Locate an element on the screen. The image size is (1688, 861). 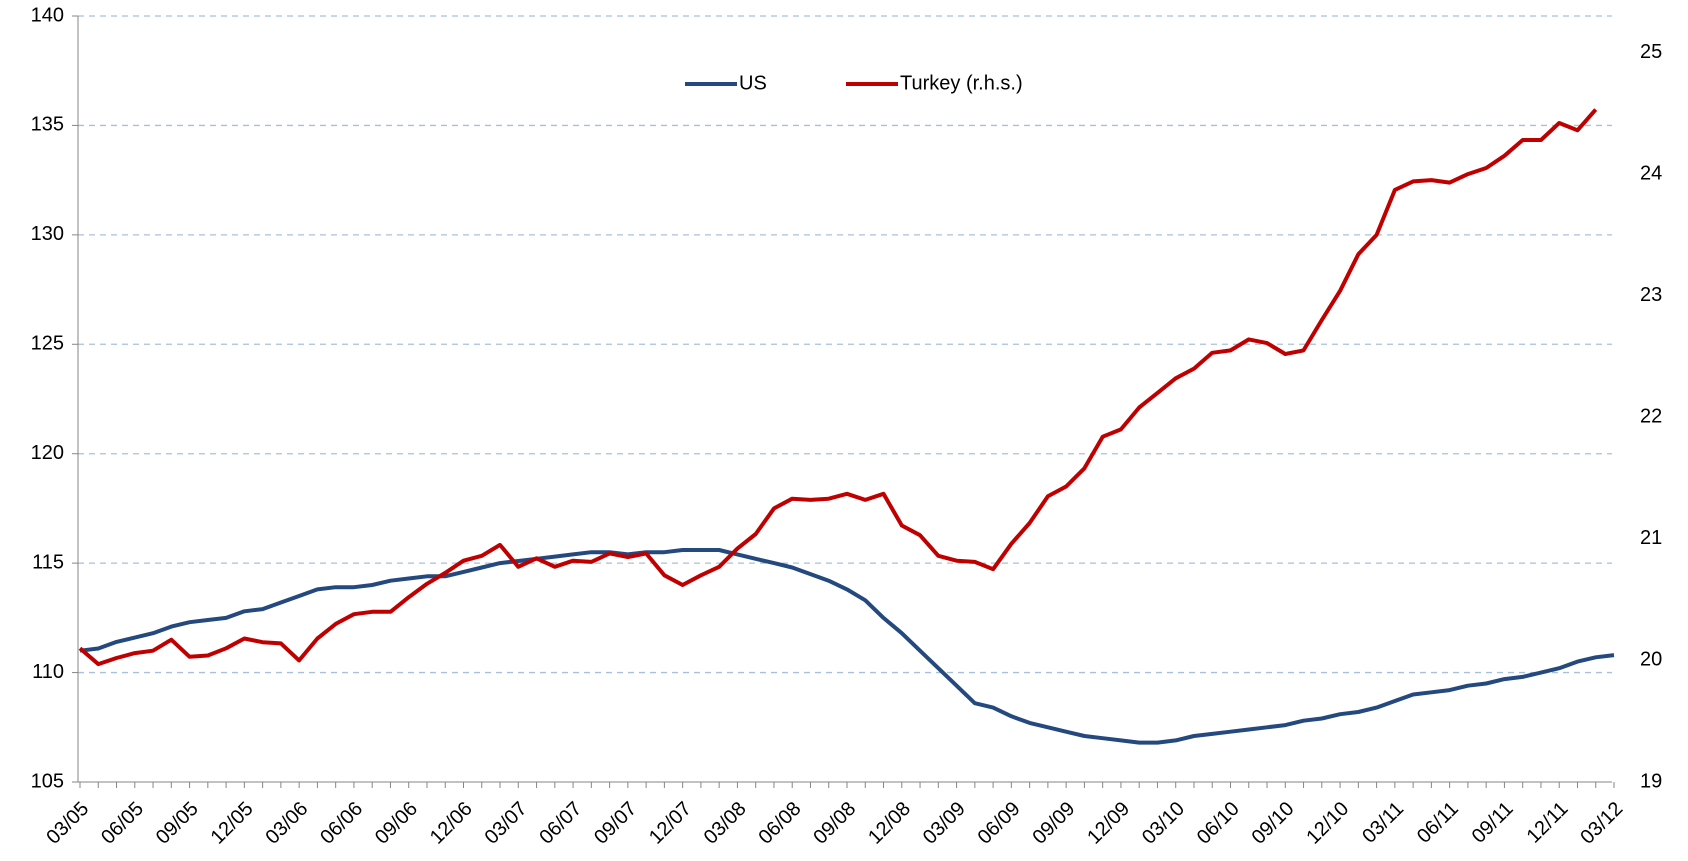
x-tick-label: 03/12 is located at coordinates (1601, 823).